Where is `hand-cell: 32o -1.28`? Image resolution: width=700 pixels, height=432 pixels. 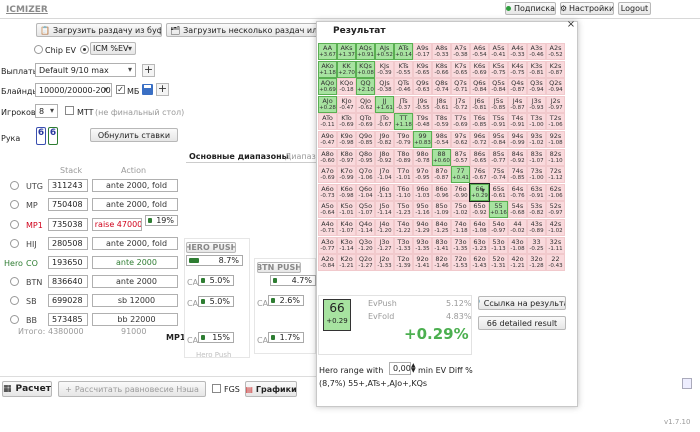 hand-cell: 32o -1.28 is located at coordinates (536, 263).